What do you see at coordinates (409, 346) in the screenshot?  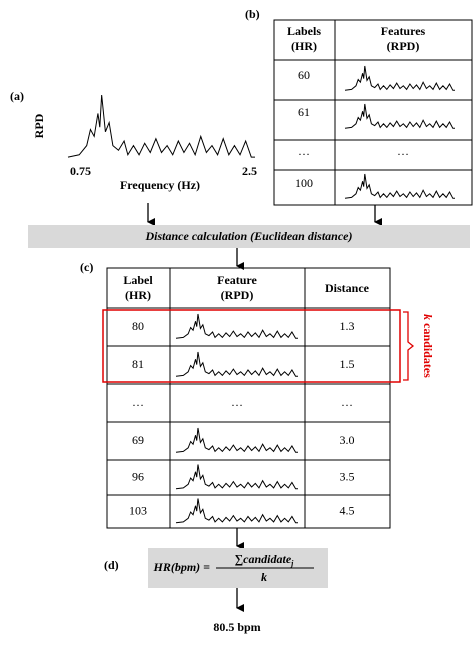 I see `bracket` at bounding box center [409, 346].